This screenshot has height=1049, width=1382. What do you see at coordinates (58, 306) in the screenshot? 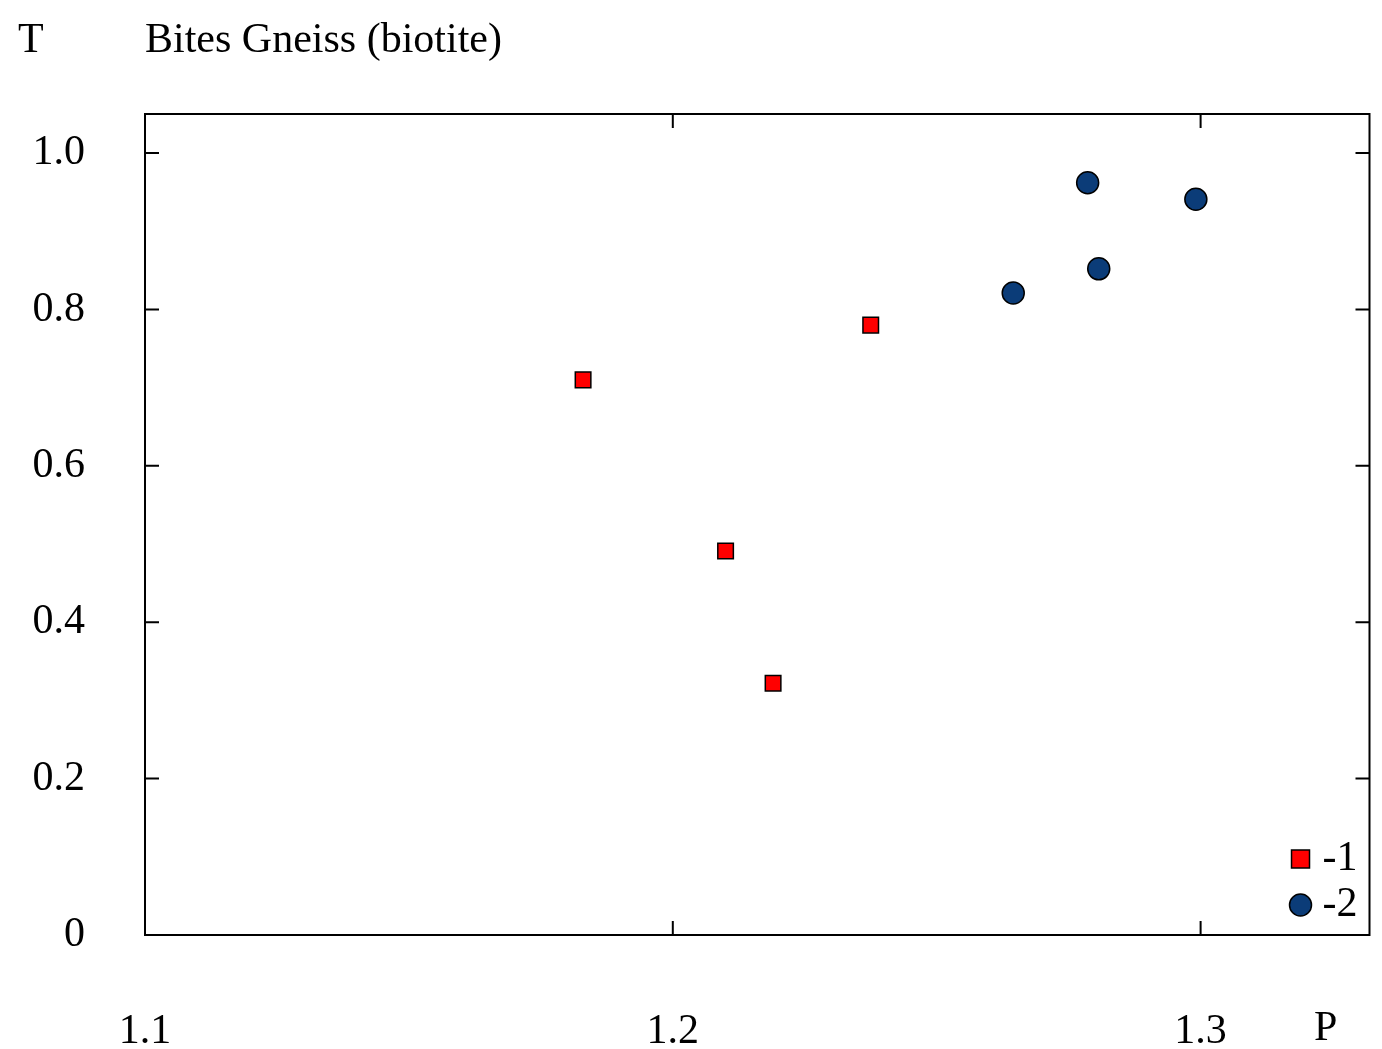
I see `y-tick-label: 0.8` at bounding box center [58, 306].